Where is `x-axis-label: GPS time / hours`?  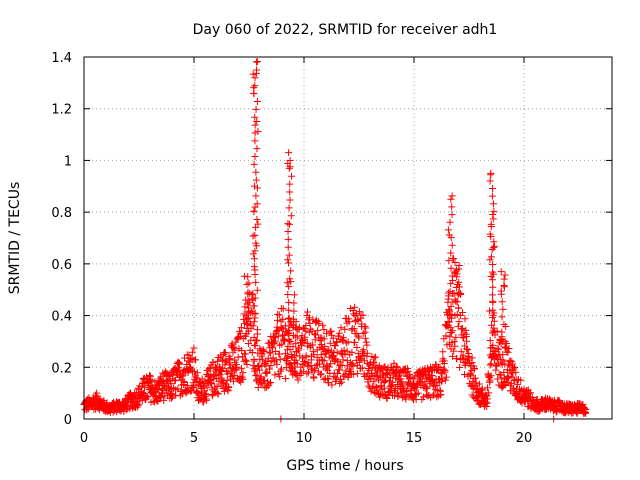
x-axis-label: GPS time / hours is located at coordinates (344, 466).